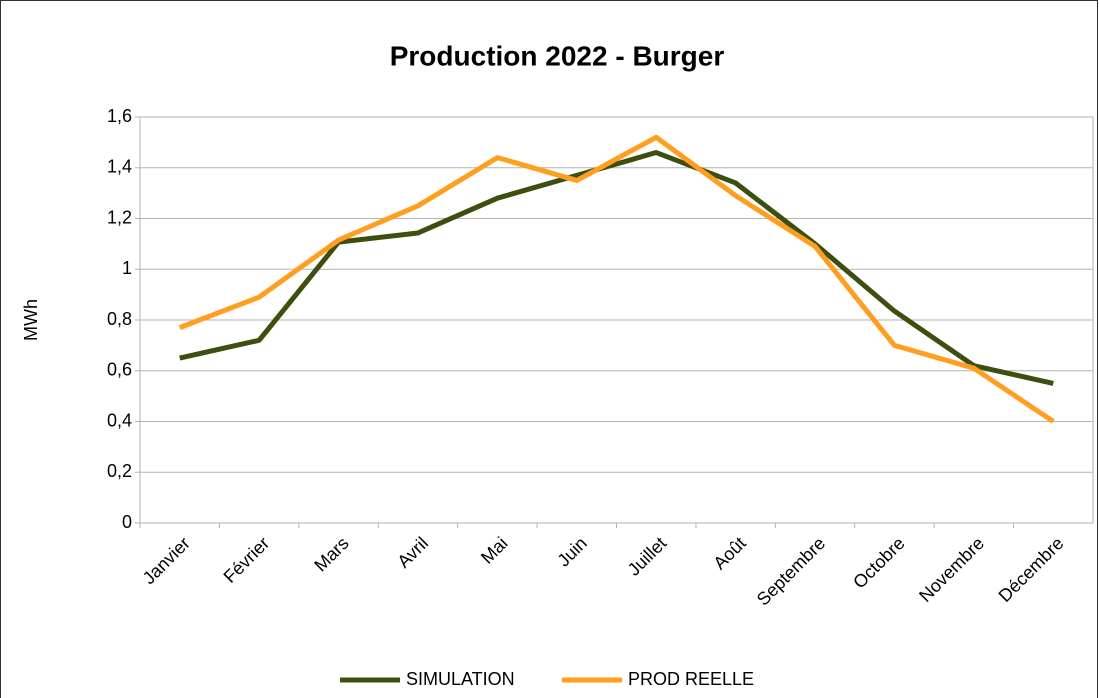 The width and height of the screenshot is (1099, 698). Describe the element at coordinates (119, 319) in the screenshot. I see `y-tick-label: 0,8` at that location.